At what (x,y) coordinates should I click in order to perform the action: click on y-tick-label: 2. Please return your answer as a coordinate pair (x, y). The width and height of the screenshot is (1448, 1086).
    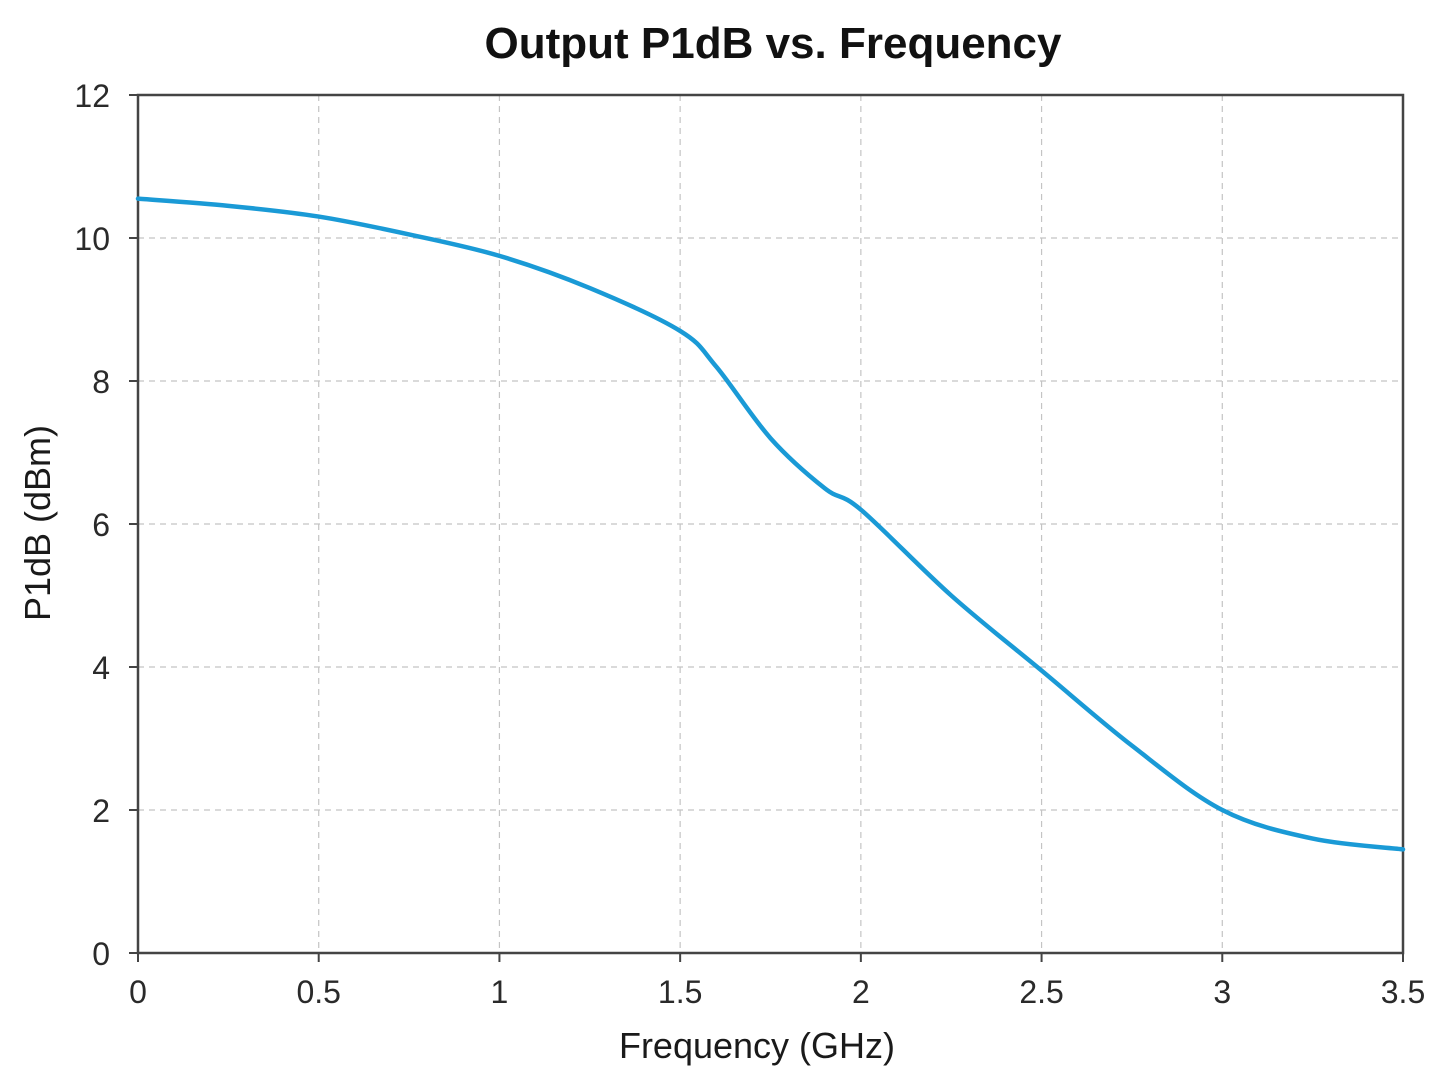
    Looking at the image, I should click on (101, 811).